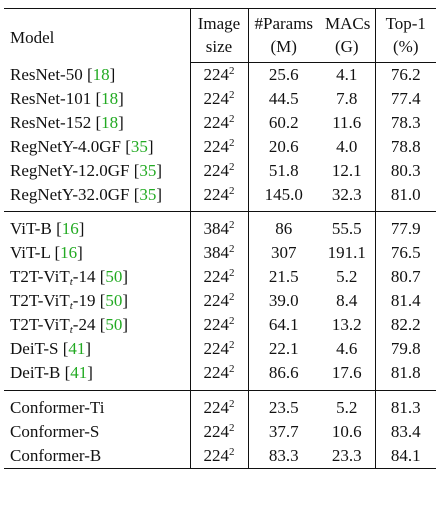  Describe the element at coordinates (283, 277) in the screenshot. I see `params-cell: 21.5` at that location.